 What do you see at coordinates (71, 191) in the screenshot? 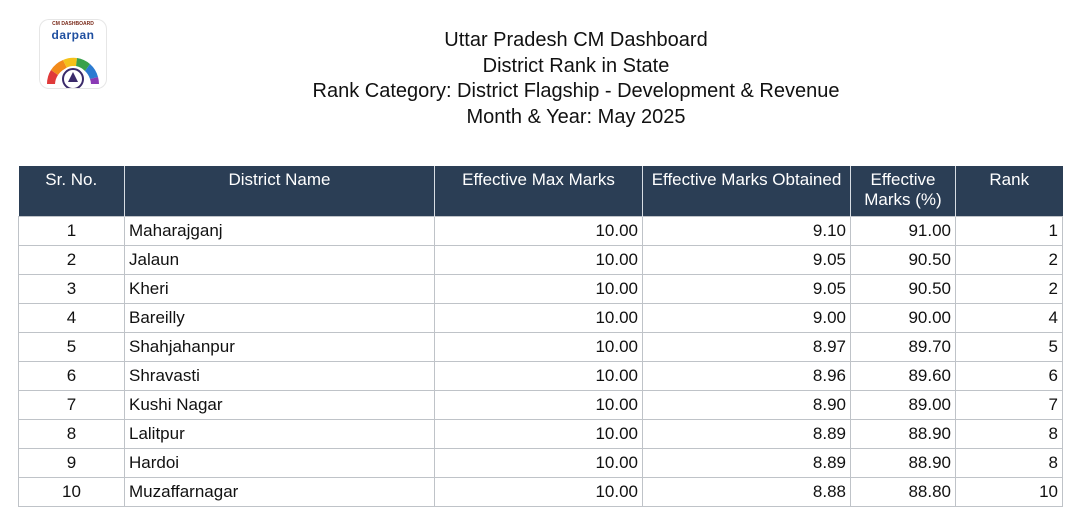
I see `column-header-sr-no: Sr. No.` at bounding box center [71, 191].